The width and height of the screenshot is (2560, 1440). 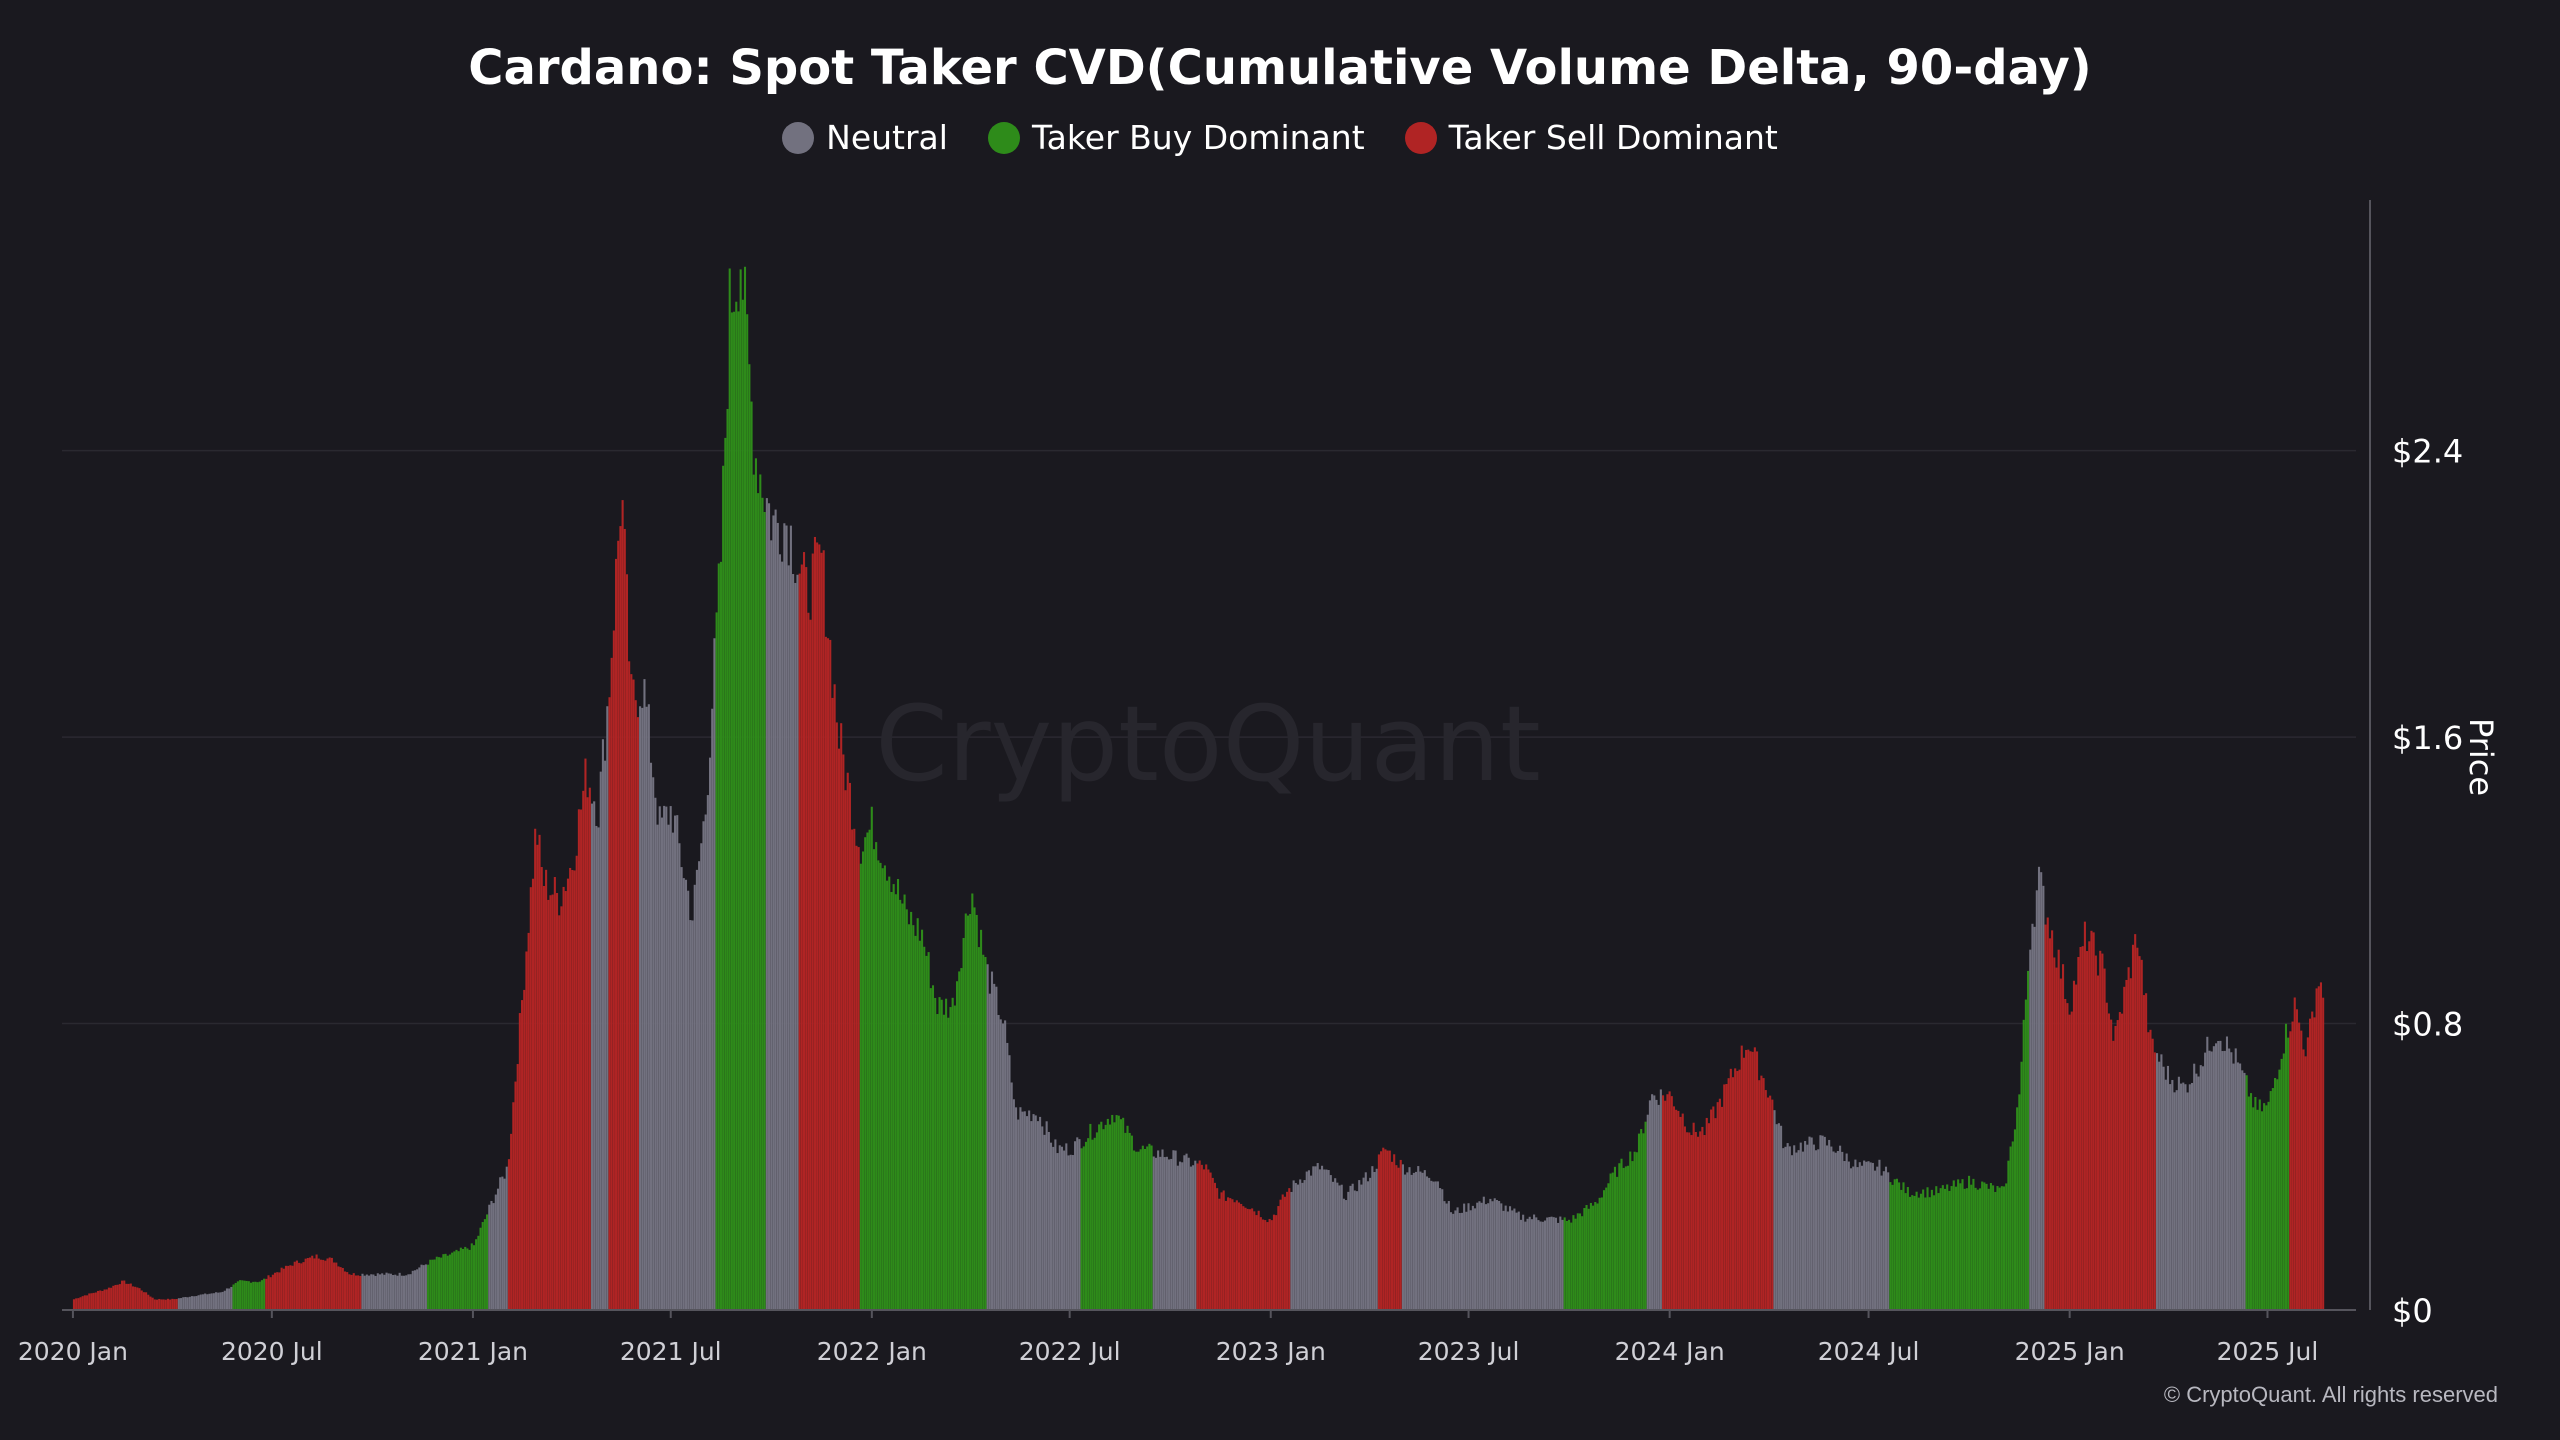 What do you see at coordinates (1613, 137) in the screenshot?
I see `legend-label-taker-sell: Taker Sell Dominant` at bounding box center [1613, 137].